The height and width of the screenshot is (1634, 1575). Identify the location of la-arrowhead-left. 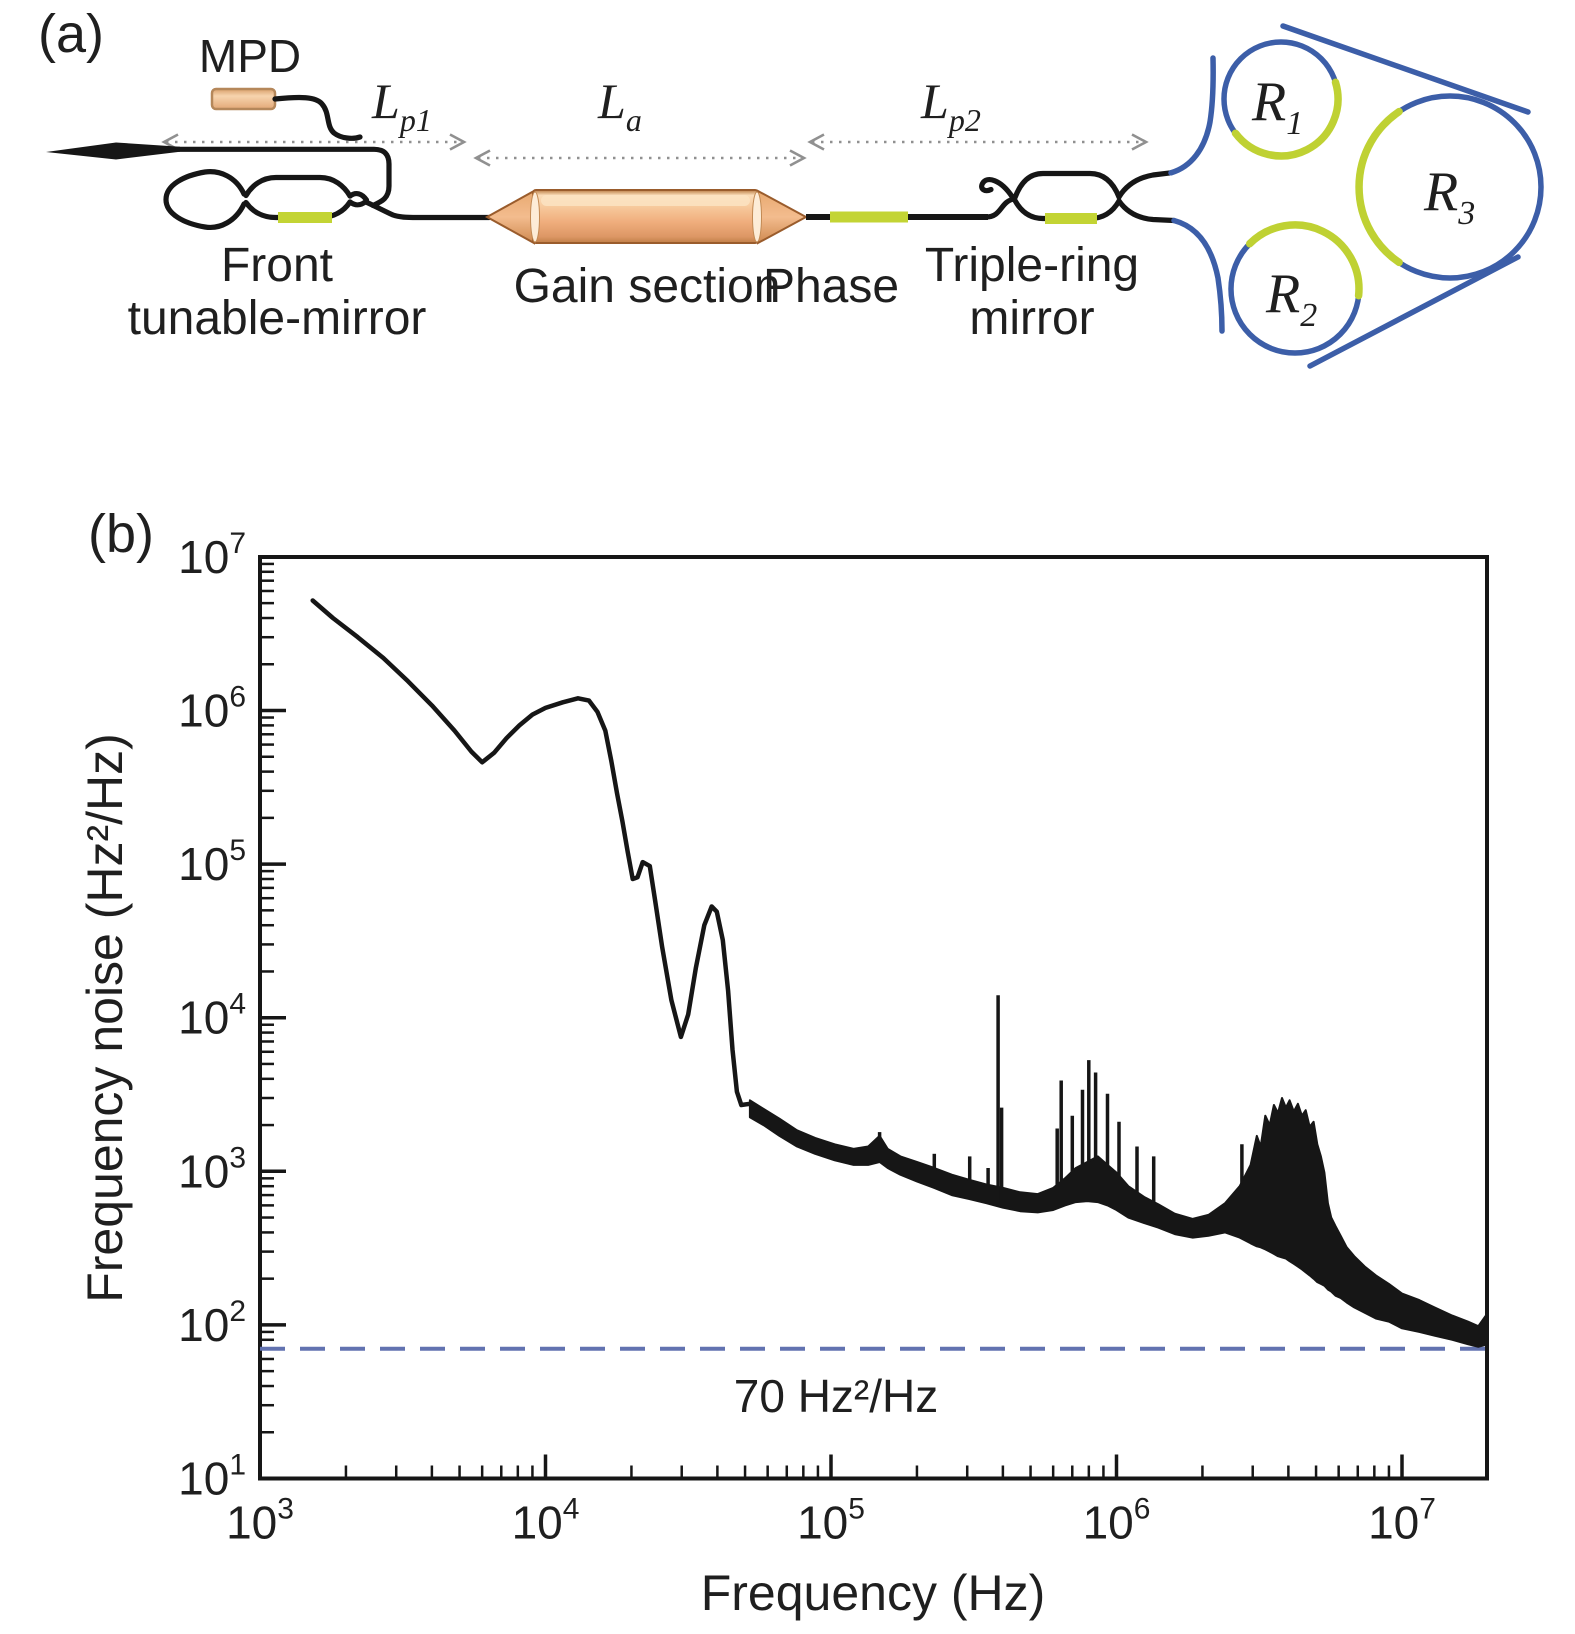
(482, 158).